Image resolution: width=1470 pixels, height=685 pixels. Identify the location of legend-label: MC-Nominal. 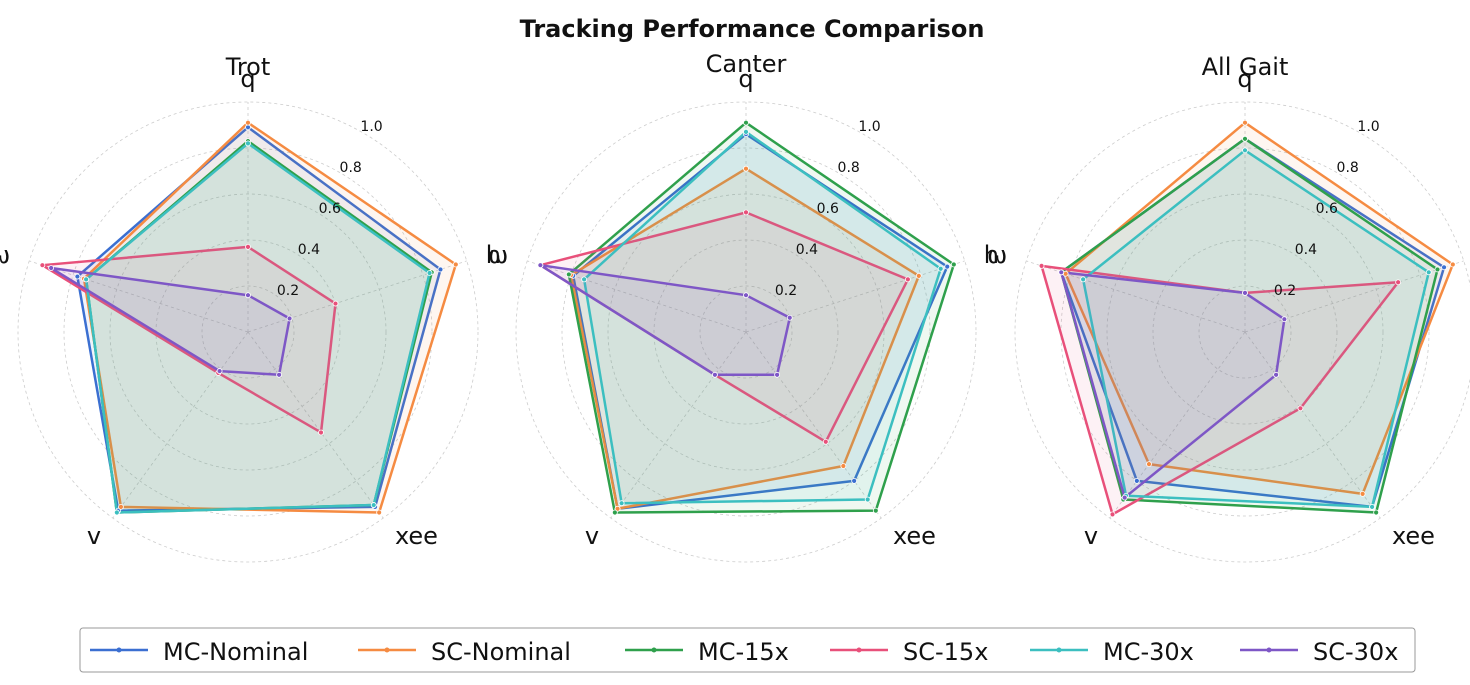
(235, 652).